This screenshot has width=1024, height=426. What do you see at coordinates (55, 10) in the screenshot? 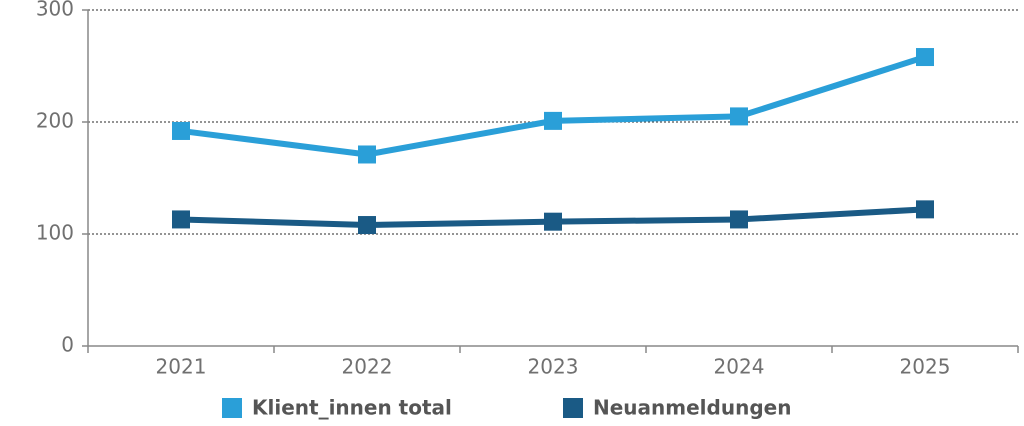
I see `y-tick-label: 300` at bounding box center [55, 10].